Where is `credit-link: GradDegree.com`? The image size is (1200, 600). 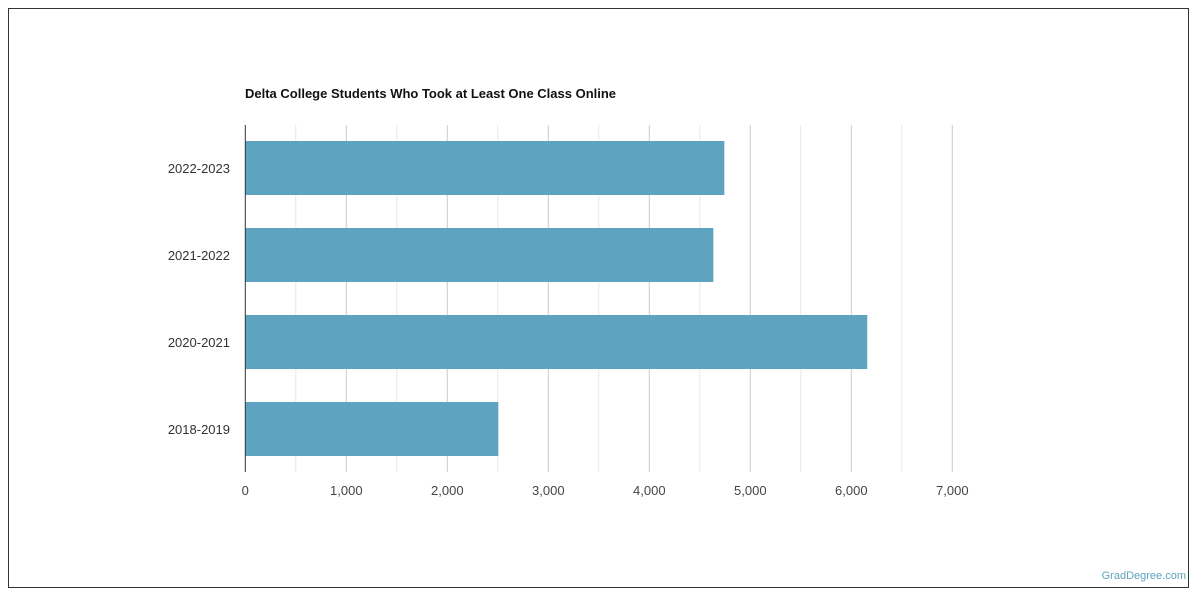
credit-link: GradDegree.com is located at coordinates (1143, 576).